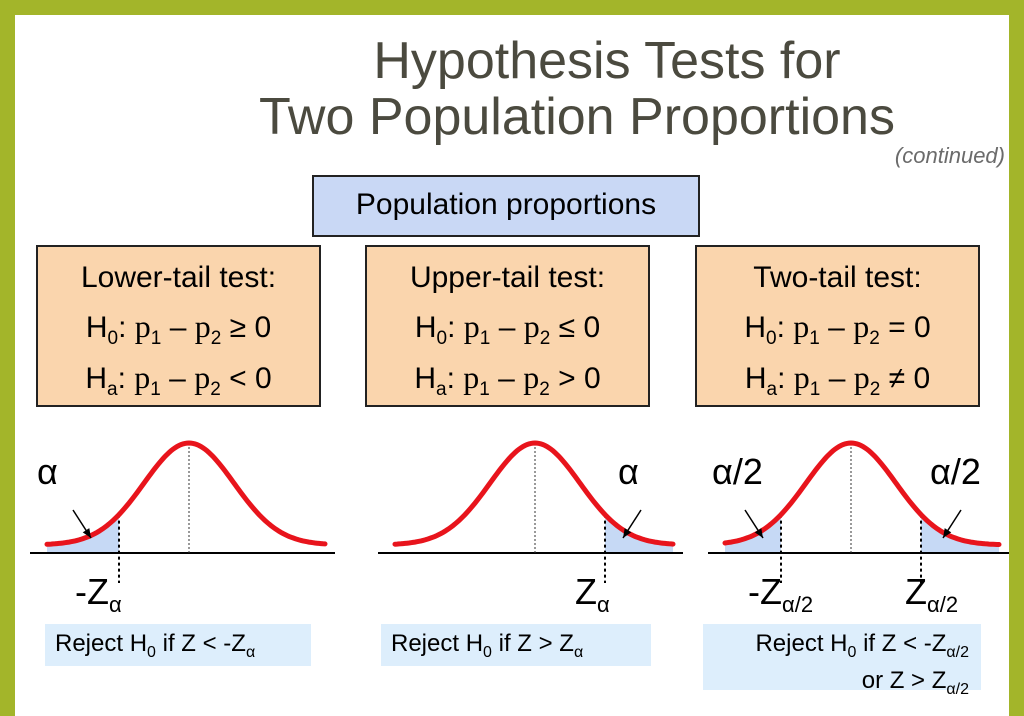 The width and height of the screenshot is (1024, 716). Describe the element at coordinates (178, 645) in the screenshot. I see `lower-reject-rule: Reject H0 if Z < -Zα` at that location.